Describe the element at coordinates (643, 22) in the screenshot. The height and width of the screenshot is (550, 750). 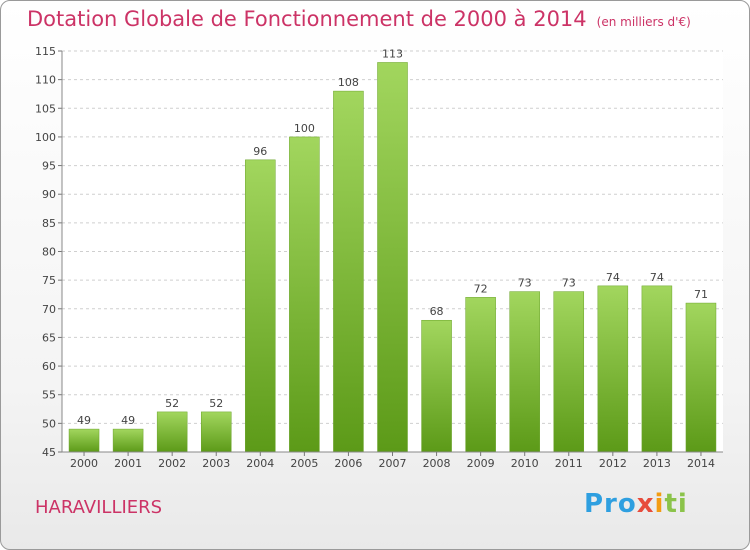
I see `subtitle-text: (en milliers d'€)` at that location.